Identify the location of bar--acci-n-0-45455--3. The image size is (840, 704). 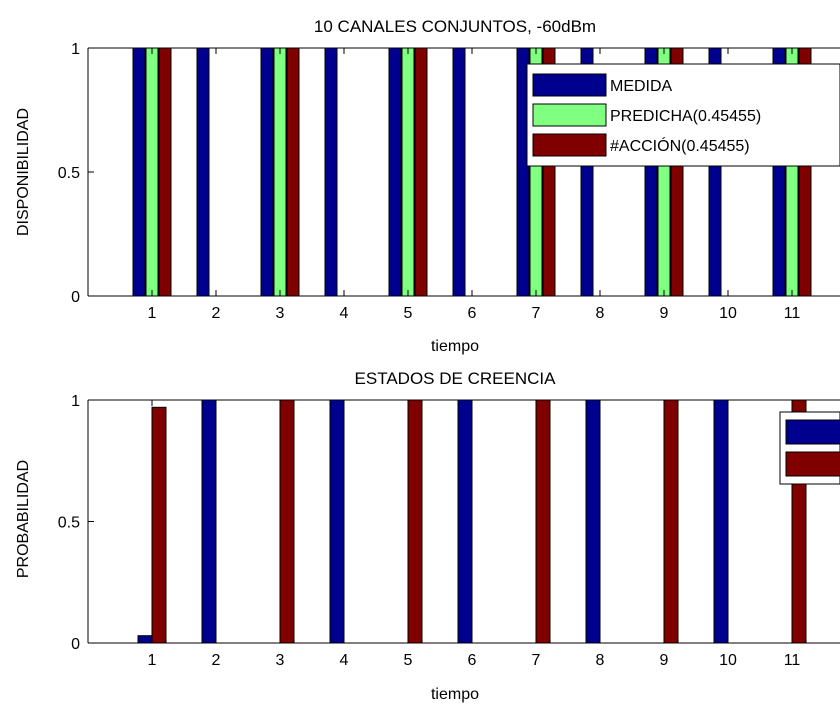
(293, 172).